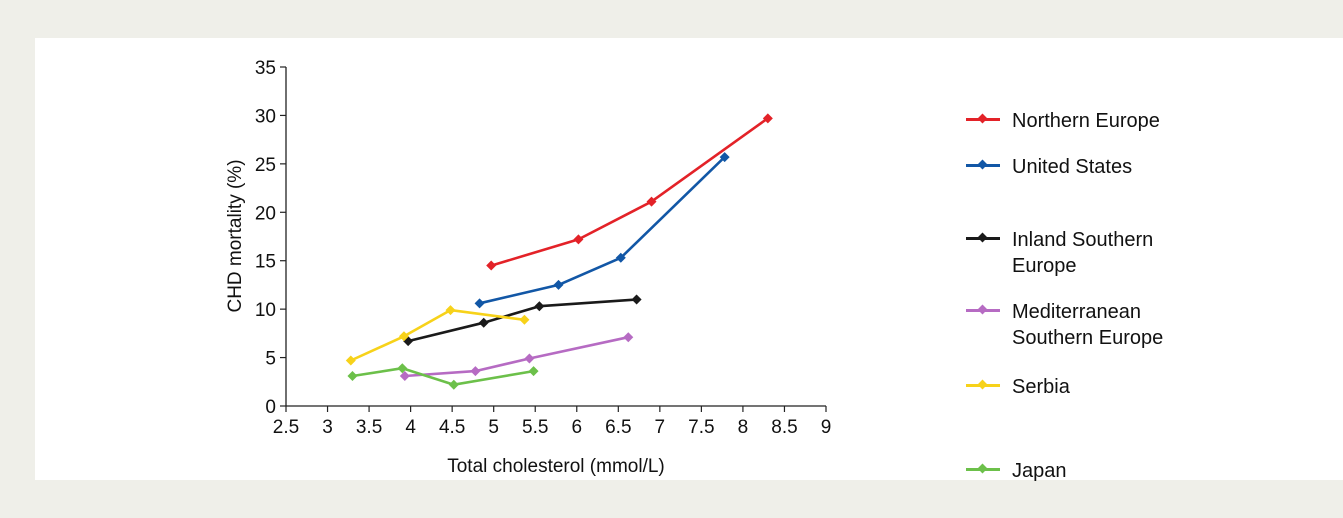 Image resolution: width=1343 pixels, height=518 pixels. I want to click on series-united-states, so click(602, 230).